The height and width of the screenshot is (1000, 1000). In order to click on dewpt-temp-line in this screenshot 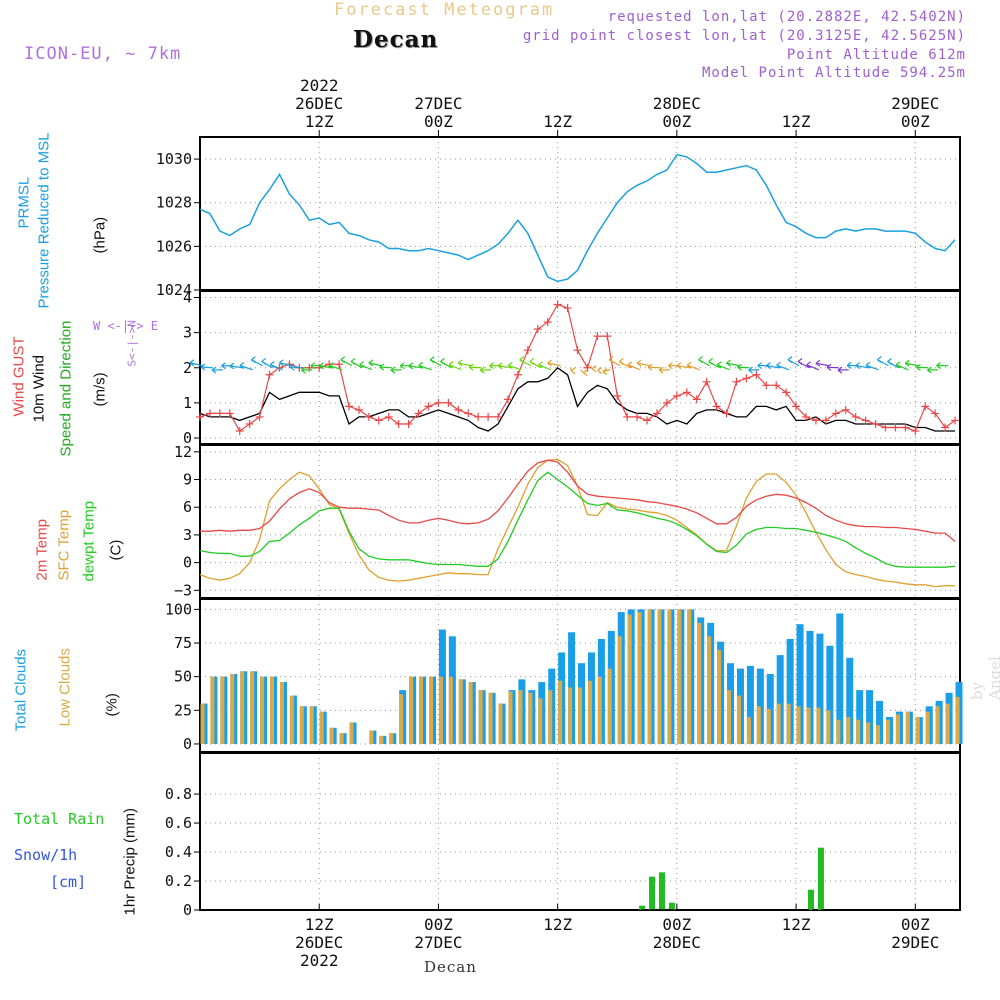, I will do `click(577, 519)`.